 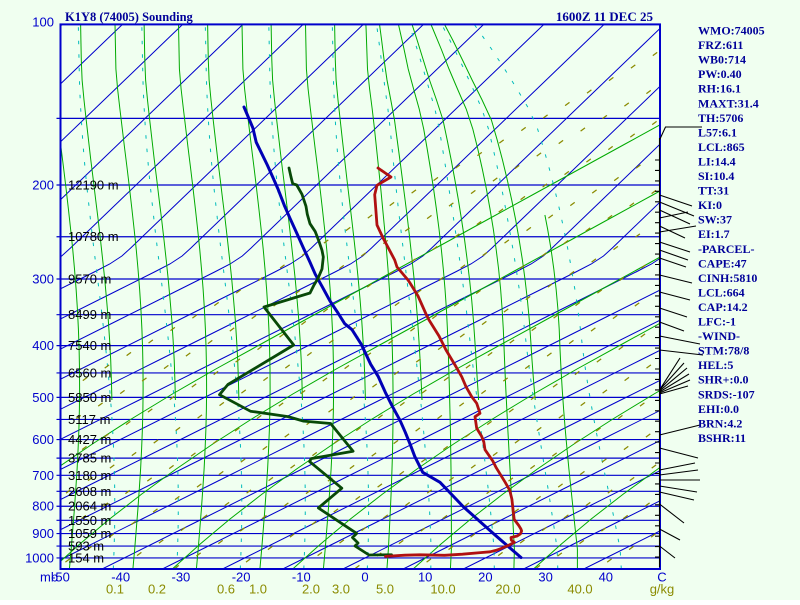 I want to click on svg-text: -PARCEL-, so click(x=726, y=249).